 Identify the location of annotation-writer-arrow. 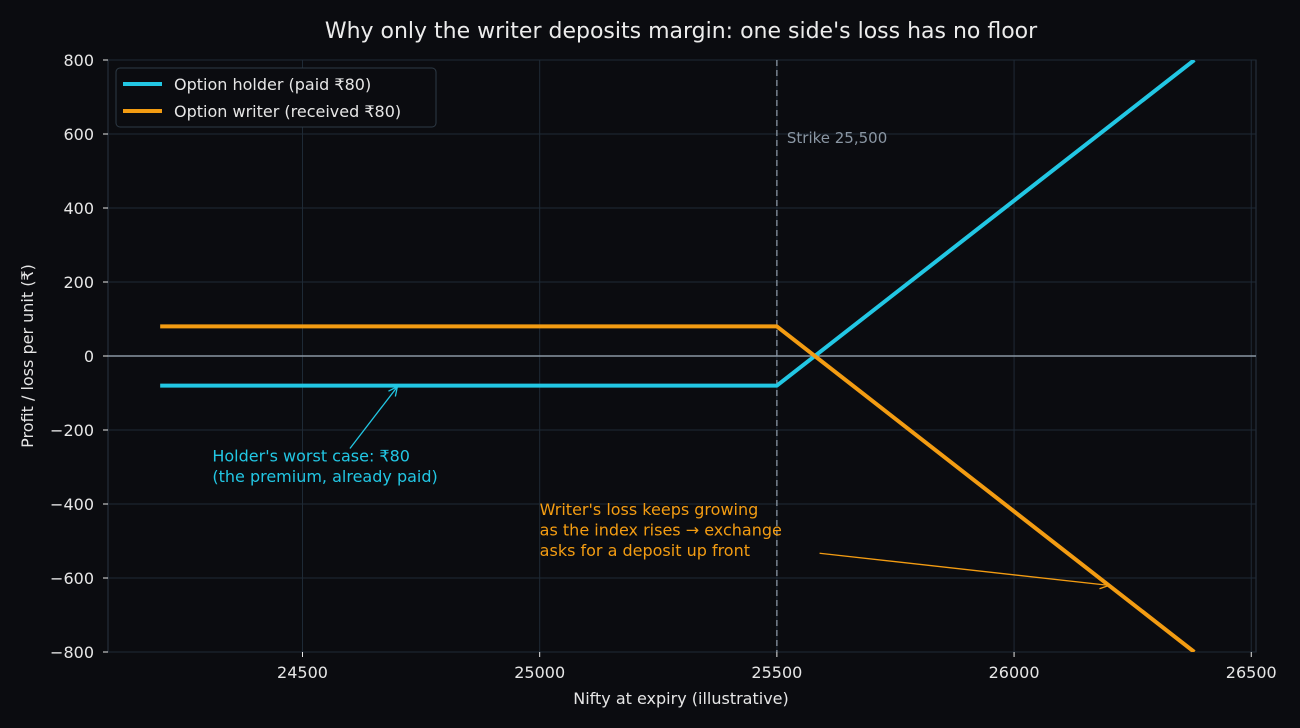
(964, 569).